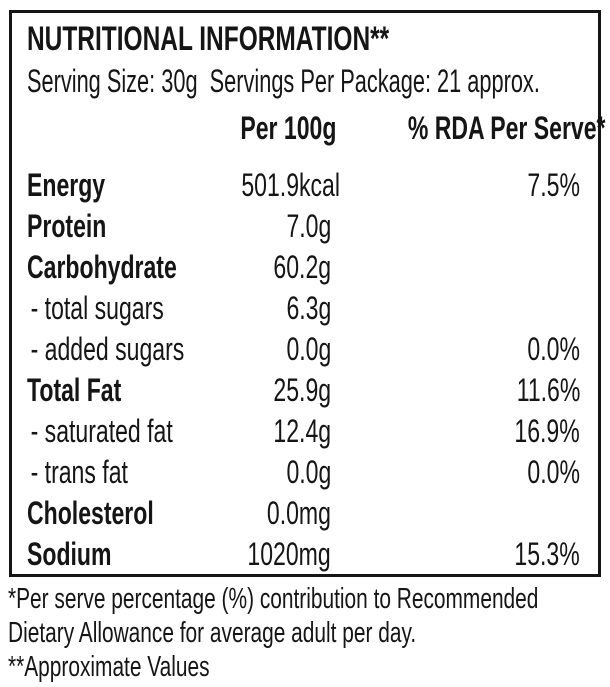 This screenshot has height=687, width=610. I want to click on per-100g-value: 60.2g, so click(302, 267).